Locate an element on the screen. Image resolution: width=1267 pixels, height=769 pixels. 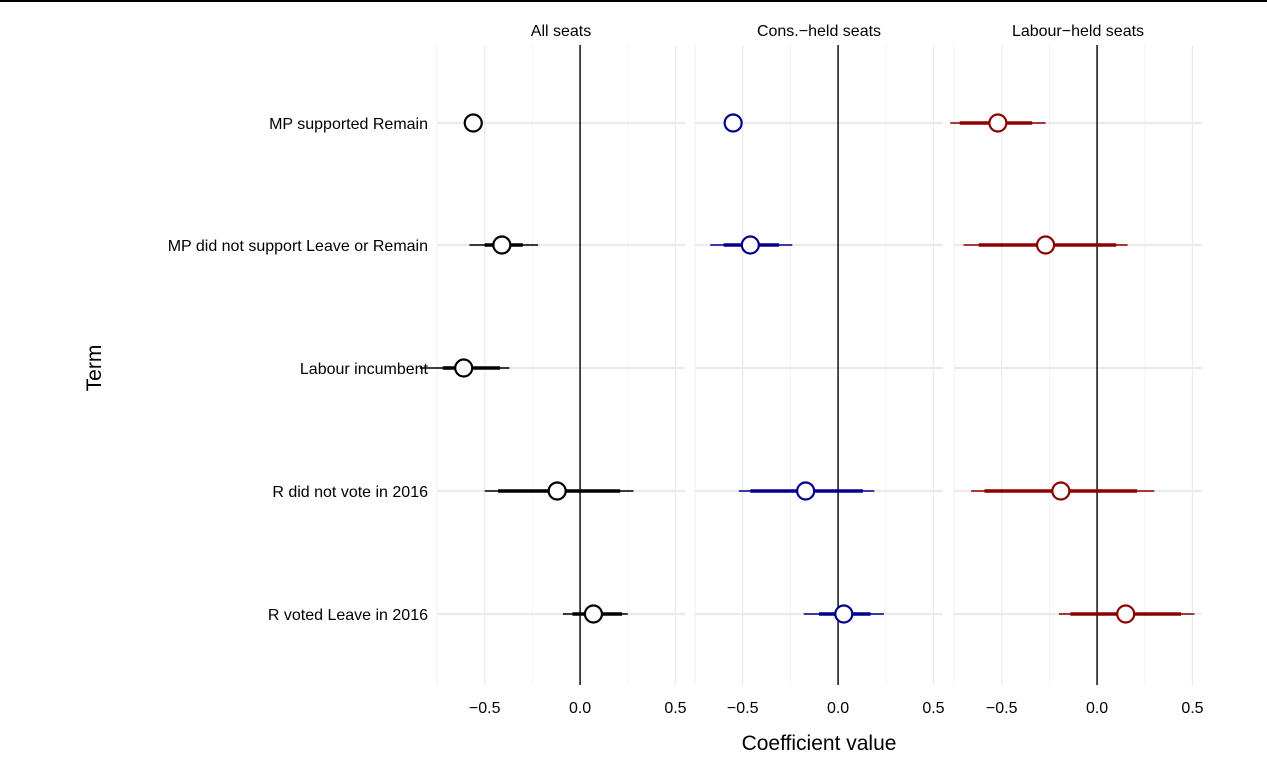
estimate-cons-held-seats-r-did-not-vote-in-2016 is located at coordinates (806, 491).